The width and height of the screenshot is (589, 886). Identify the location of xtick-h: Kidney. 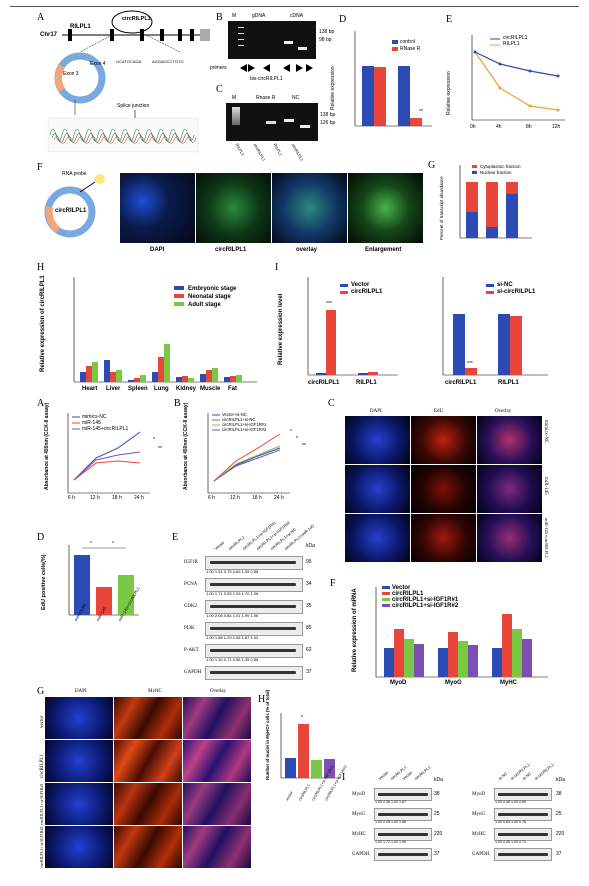
(186, 389).